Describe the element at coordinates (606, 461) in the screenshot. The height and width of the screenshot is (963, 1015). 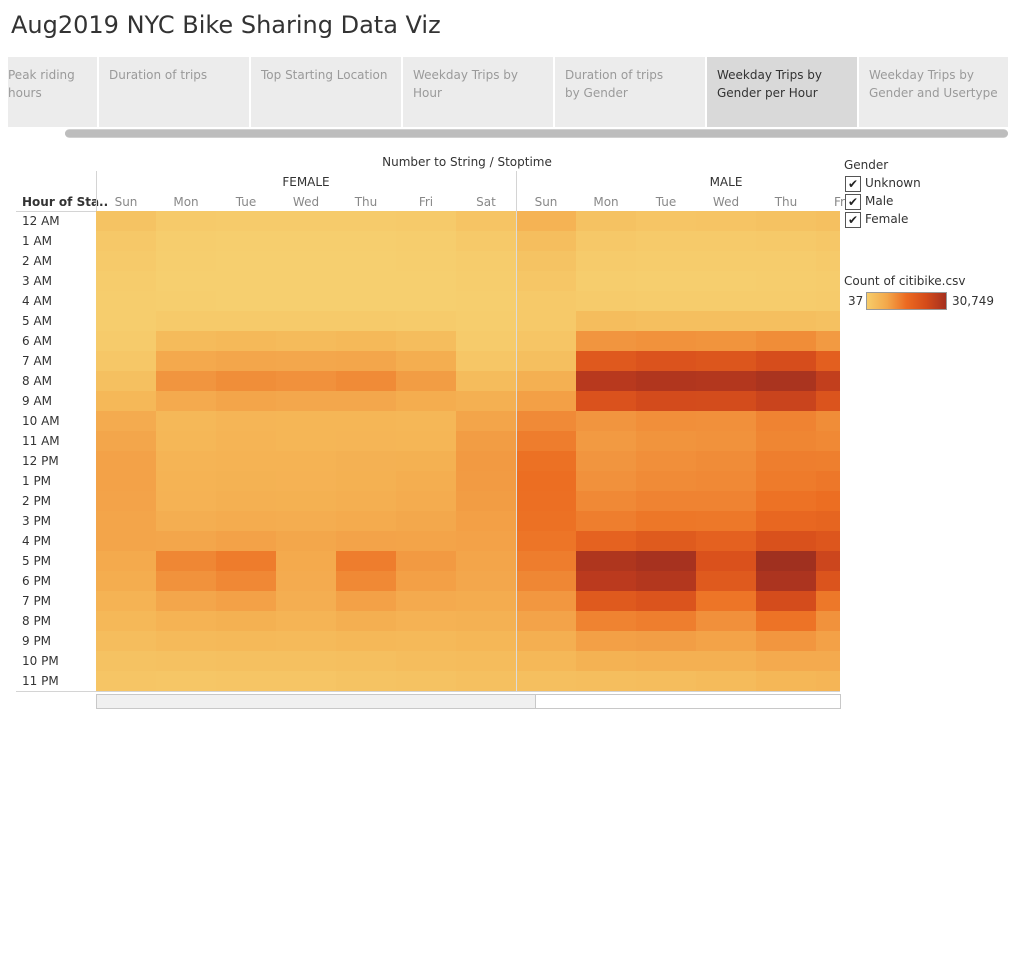
I see `heatmap-cell-male-mon-12pm` at that location.